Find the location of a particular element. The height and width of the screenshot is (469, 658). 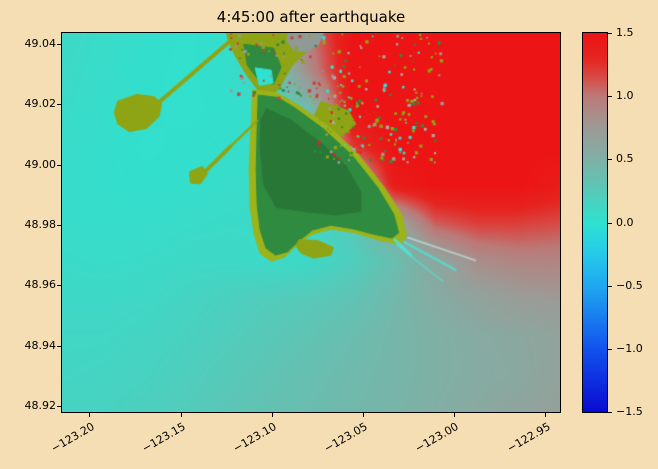

x-tick-label: −123.20 is located at coordinates (72, 437).